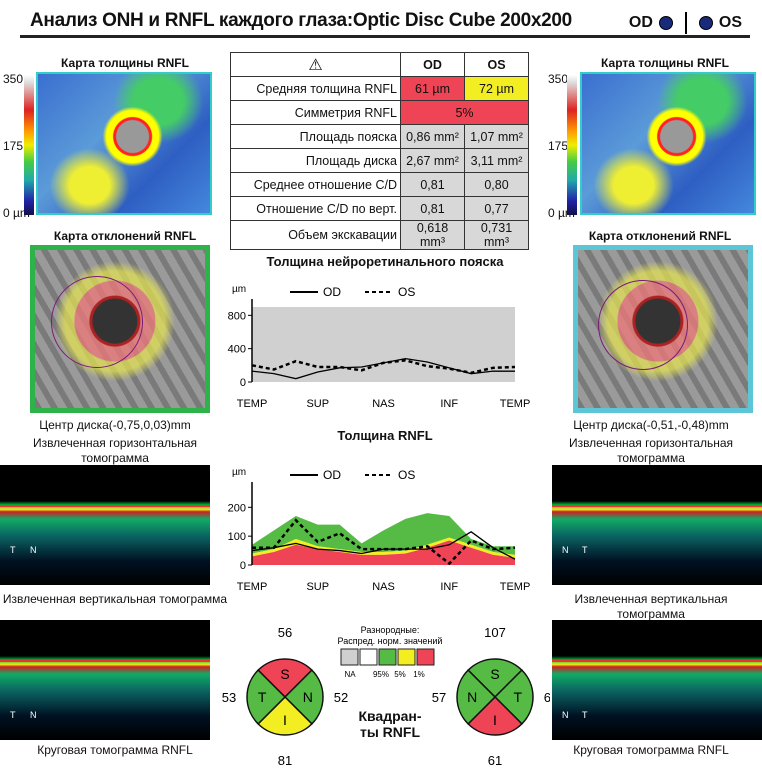 Image resolution: width=762 pixels, height=768 pixels. What do you see at coordinates (385, 261) in the screenshot?
I see `rim-chart-title: Толщина нейроретинального пояска` at bounding box center [385, 261].